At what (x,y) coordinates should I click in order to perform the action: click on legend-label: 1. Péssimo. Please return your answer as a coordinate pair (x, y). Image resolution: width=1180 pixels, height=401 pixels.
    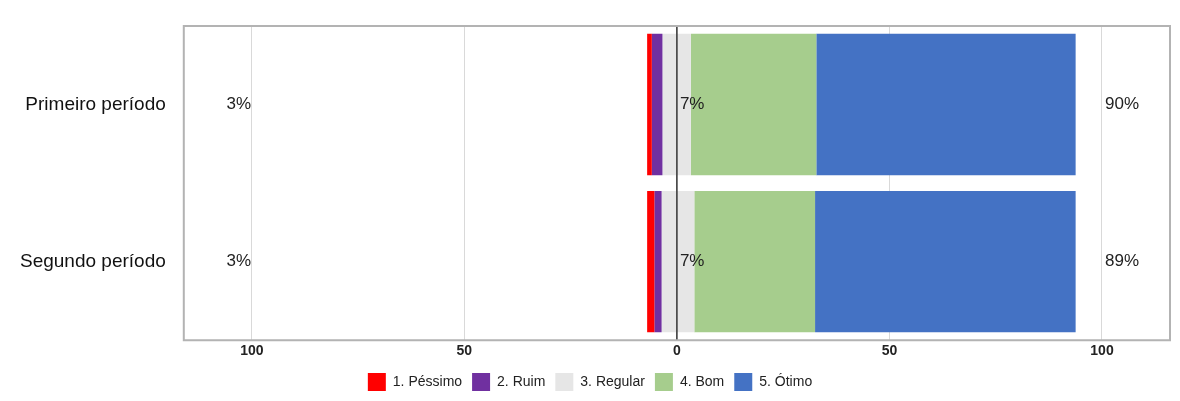
    Looking at the image, I should click on (427, 380).